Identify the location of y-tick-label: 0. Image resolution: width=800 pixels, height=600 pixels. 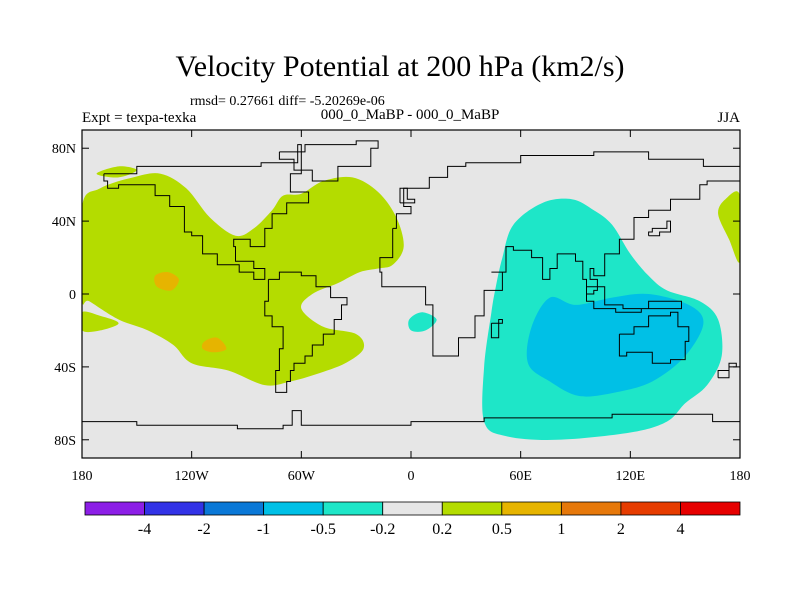
(72, 295).